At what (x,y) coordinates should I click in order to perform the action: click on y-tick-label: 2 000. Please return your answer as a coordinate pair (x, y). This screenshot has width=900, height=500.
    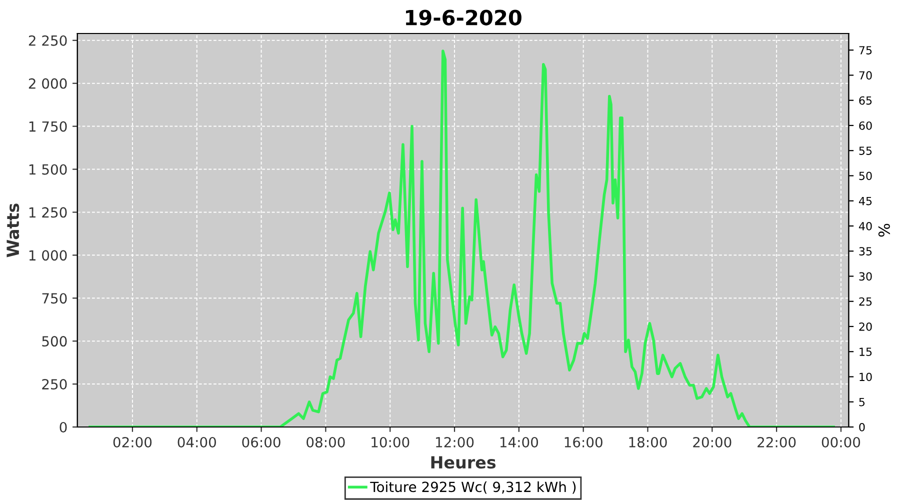
    Looking at the image, I should click on (47, 83).